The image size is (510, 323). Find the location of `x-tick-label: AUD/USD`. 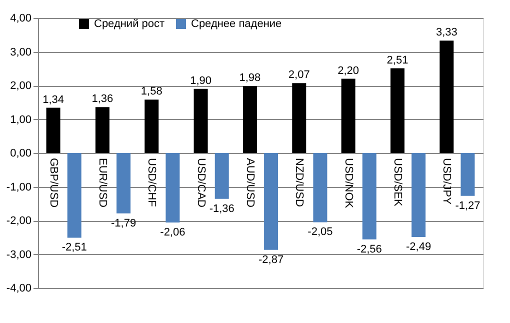

x-tick-label: AUD/USD is located at coordinates (250, 183).